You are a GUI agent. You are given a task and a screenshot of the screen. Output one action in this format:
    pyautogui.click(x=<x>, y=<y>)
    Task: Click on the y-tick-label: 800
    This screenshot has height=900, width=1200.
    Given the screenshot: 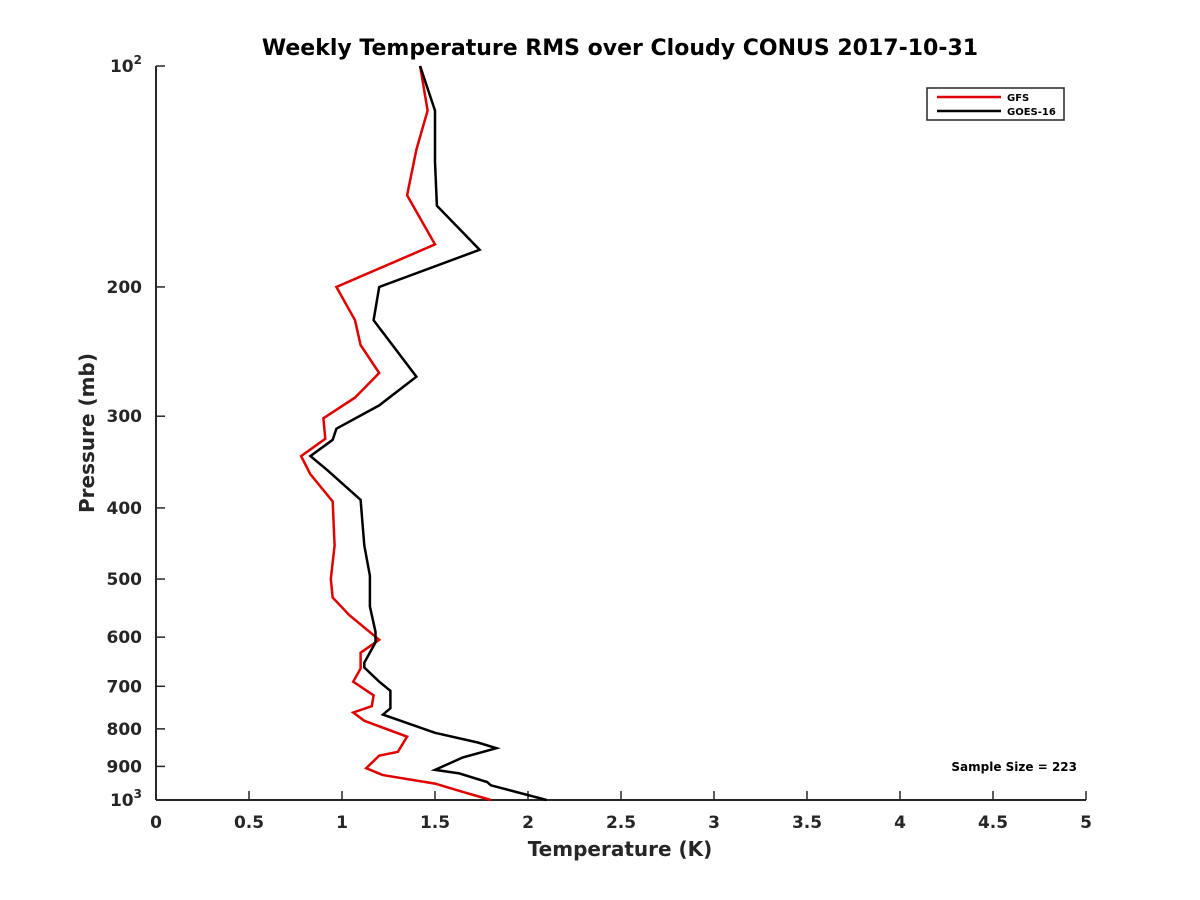 What is the action you would take?
    pyautogui.click(x=125, y=730)
    